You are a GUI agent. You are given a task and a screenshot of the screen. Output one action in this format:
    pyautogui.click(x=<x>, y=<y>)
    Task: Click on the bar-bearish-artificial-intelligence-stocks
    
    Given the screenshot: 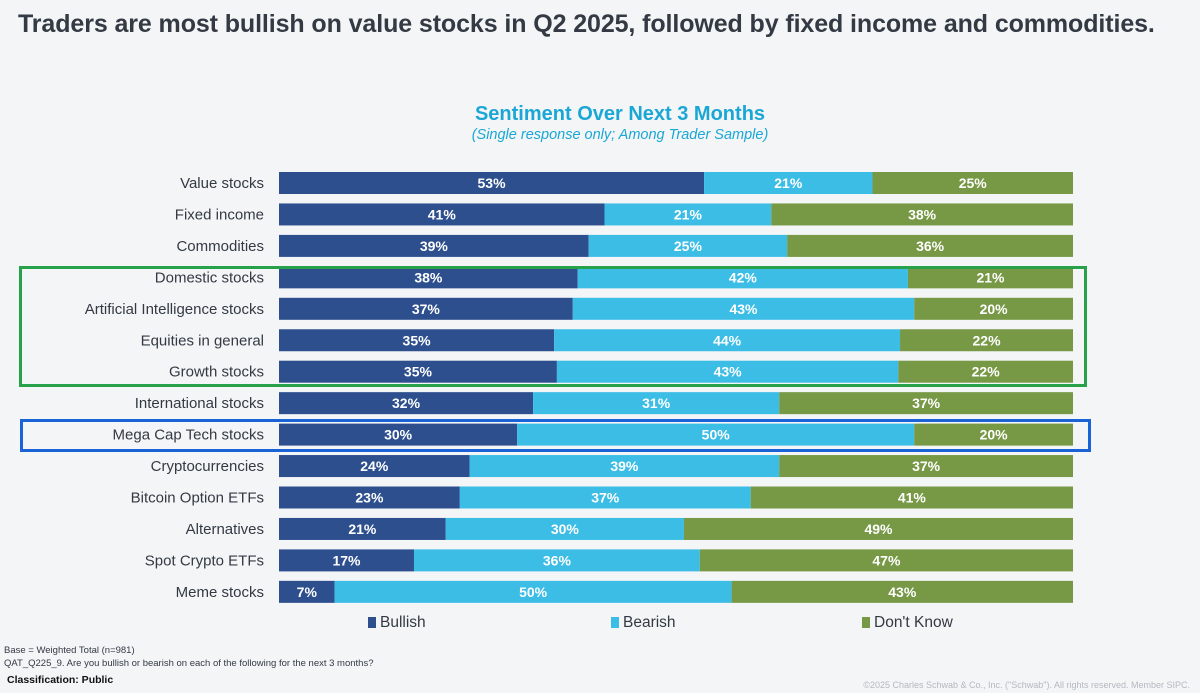 What is the action you would take?
    pyautogui.click(x=743, y=308)
    